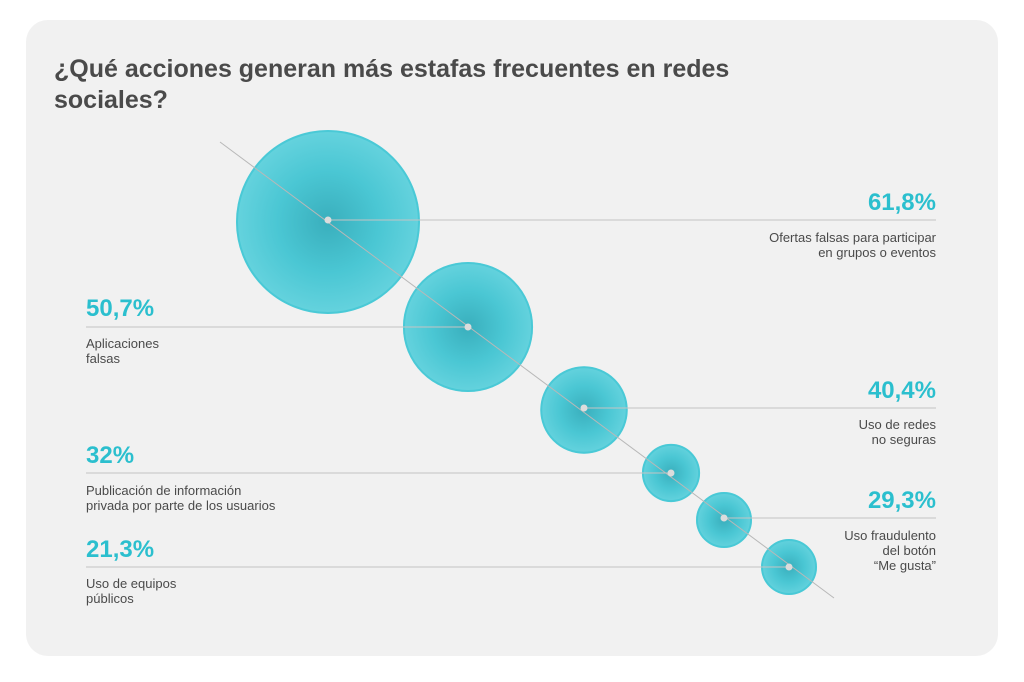 The image size is (1024, 682). I want to click on category-label-line: “Me gusta”, so click(905, 565).